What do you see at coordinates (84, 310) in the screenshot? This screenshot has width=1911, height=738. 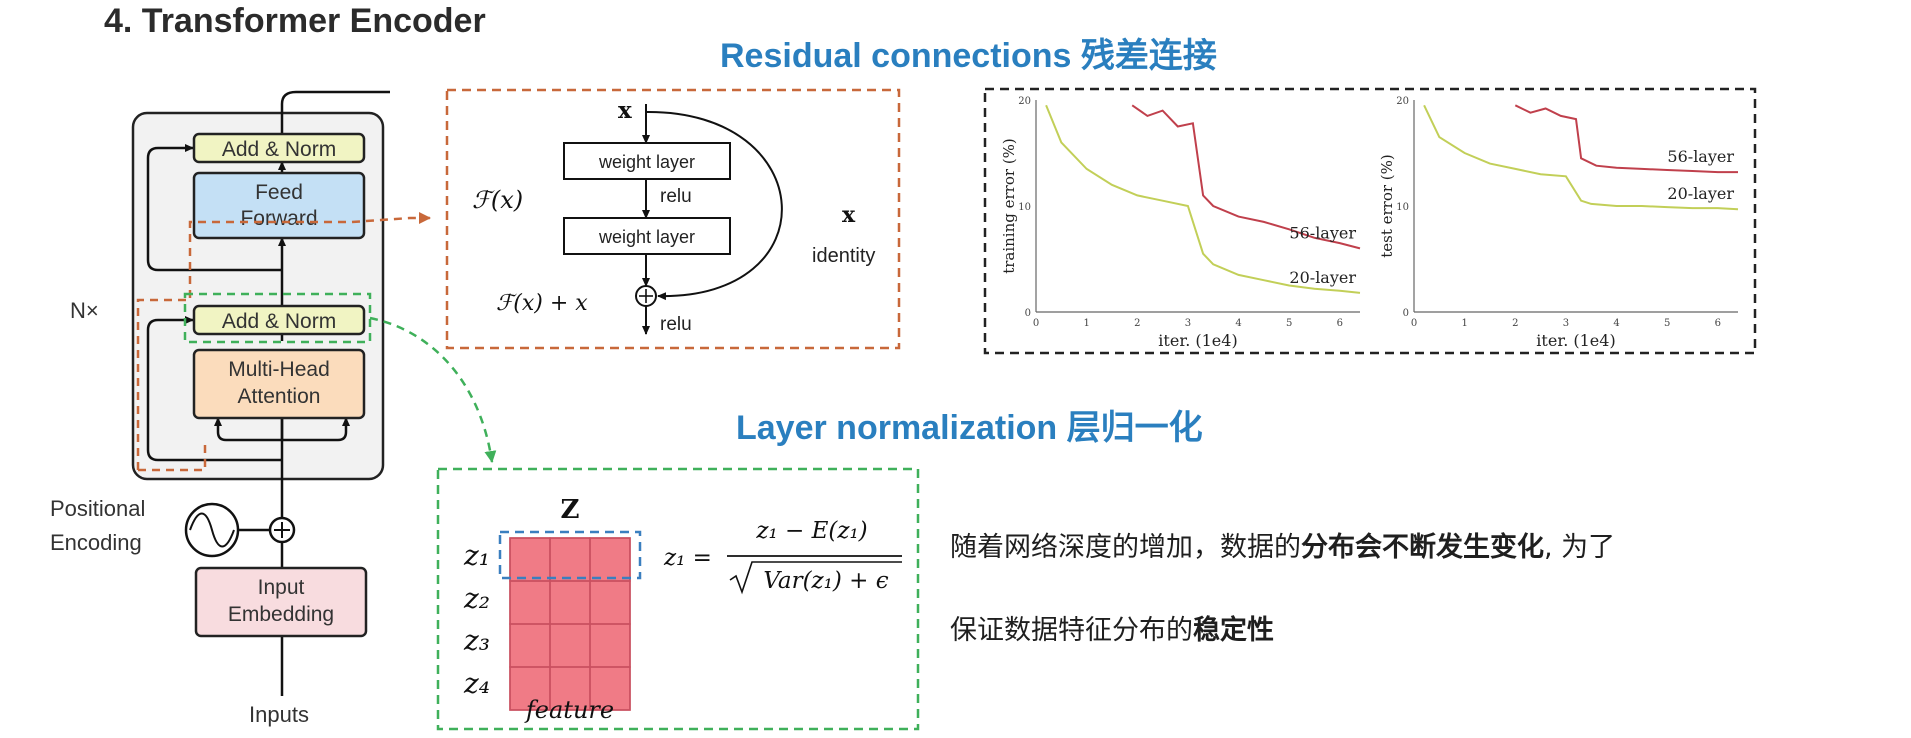 I see `nx-label: N×` at bounding box center [84, 310].